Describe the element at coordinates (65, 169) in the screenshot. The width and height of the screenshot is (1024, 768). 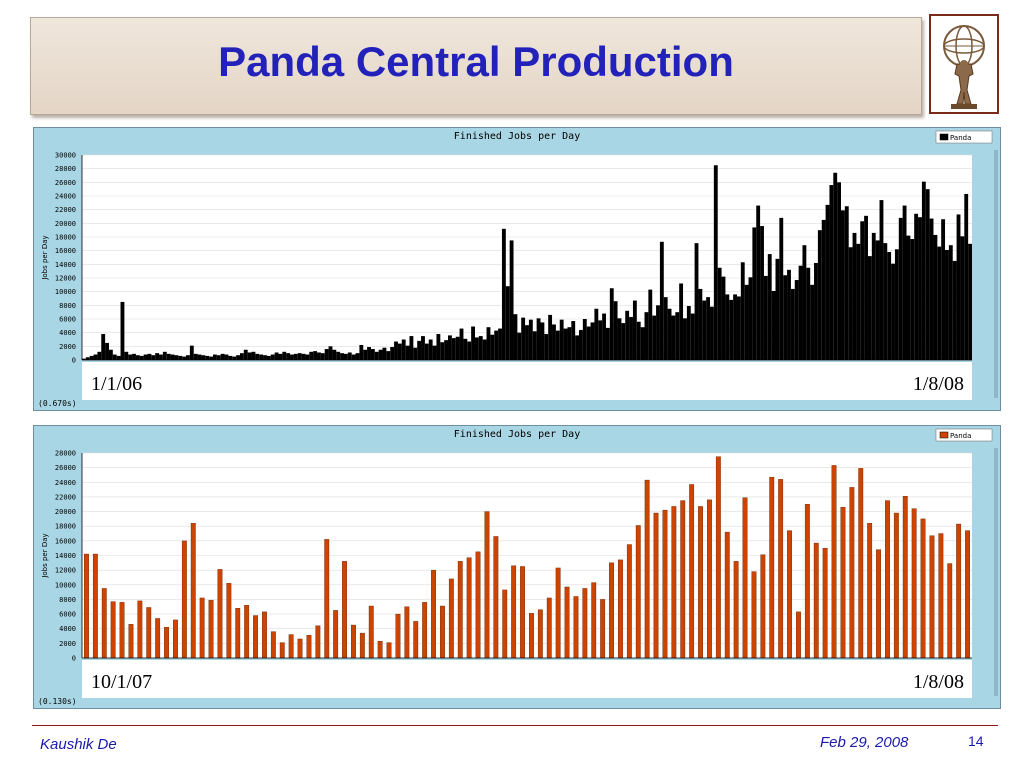
I see `y-tick-label: 28000` at that location.